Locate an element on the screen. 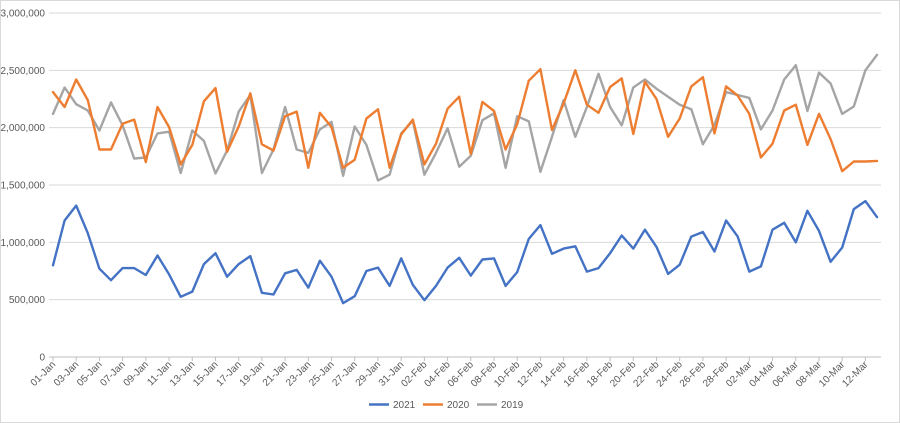 The width and height of the screenshot is (900, 423). x-tick-label: 13-Jan is located at coordinates (182, 373).